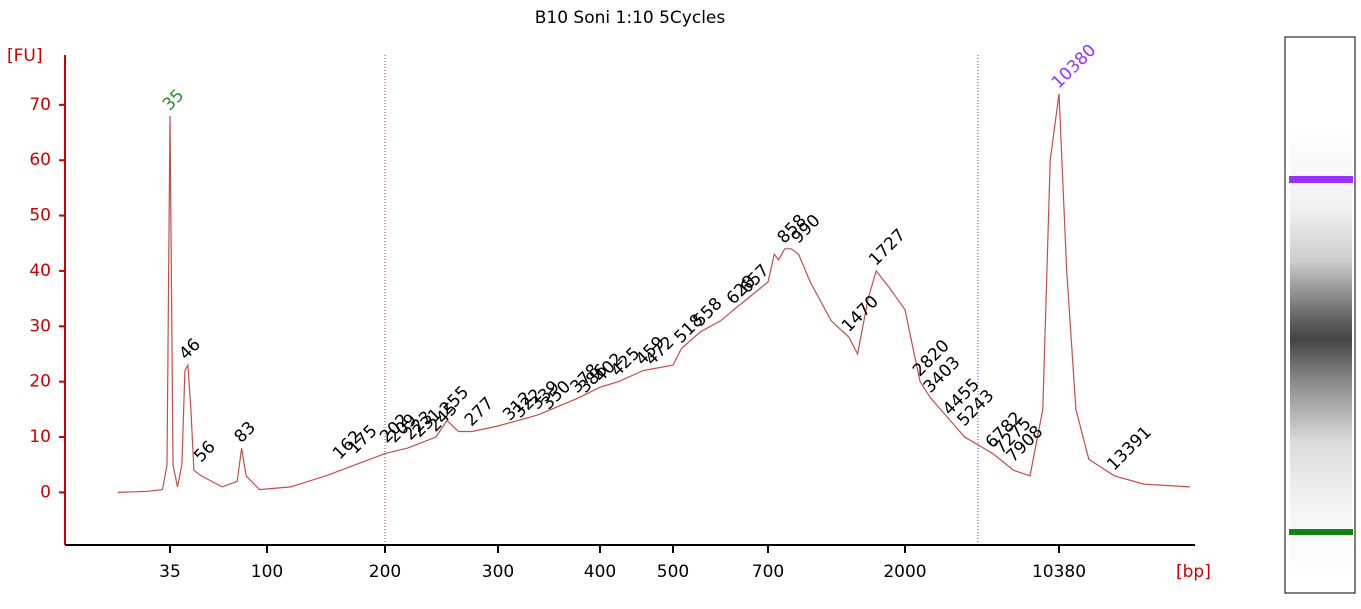 The width and height of the screenshot is (1361, 609). Describe the element at coordinates (40, 160) in the screenshot. I see `y-tick-label: 60` at that location.